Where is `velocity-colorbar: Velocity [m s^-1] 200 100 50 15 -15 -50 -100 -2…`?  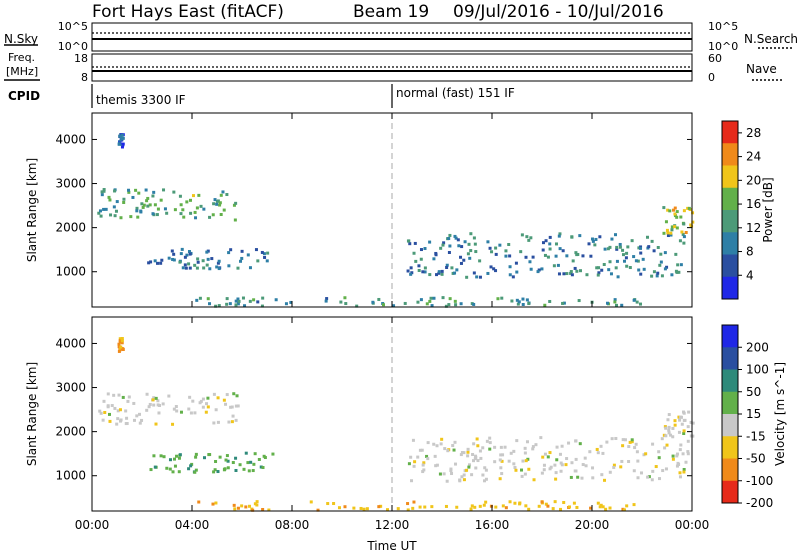 velocity-colorbar: Velocity [m s^-1] 200 100 50 15 -15 -50 -100 -2… is located at coordinates (754, 417).